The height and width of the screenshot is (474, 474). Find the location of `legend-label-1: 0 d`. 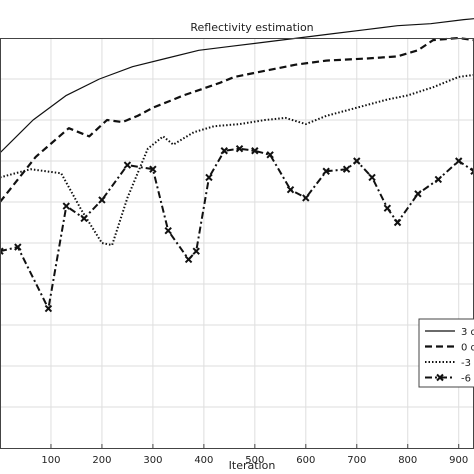

legend-label-1: 0 d is located at coordinates (467, 348).